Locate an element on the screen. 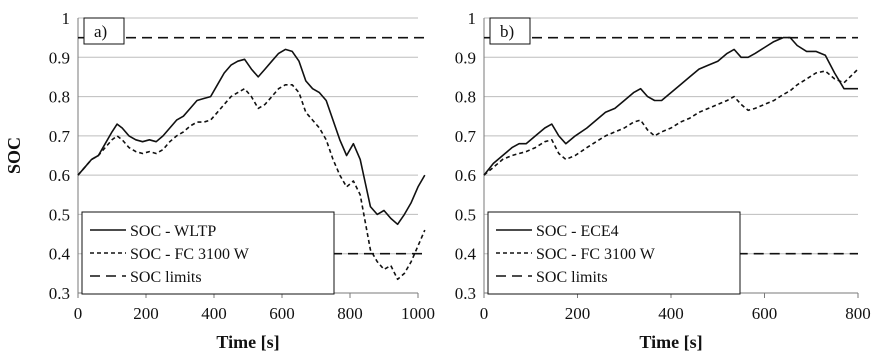 The width and height of the screenshot is (878, 355). legend-entry-label: SOC - WLTP is located at coordinates (173, 231).